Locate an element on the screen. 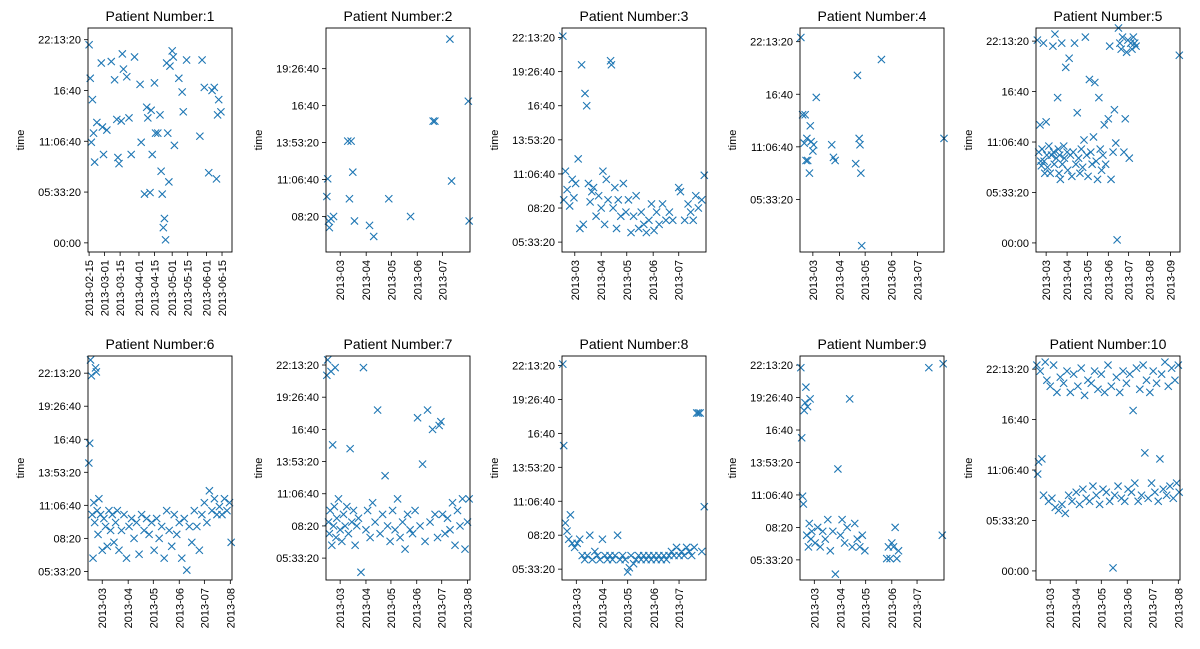  panel-5-xtick-label: 2013-05 is located at coordinates (1088, 280).